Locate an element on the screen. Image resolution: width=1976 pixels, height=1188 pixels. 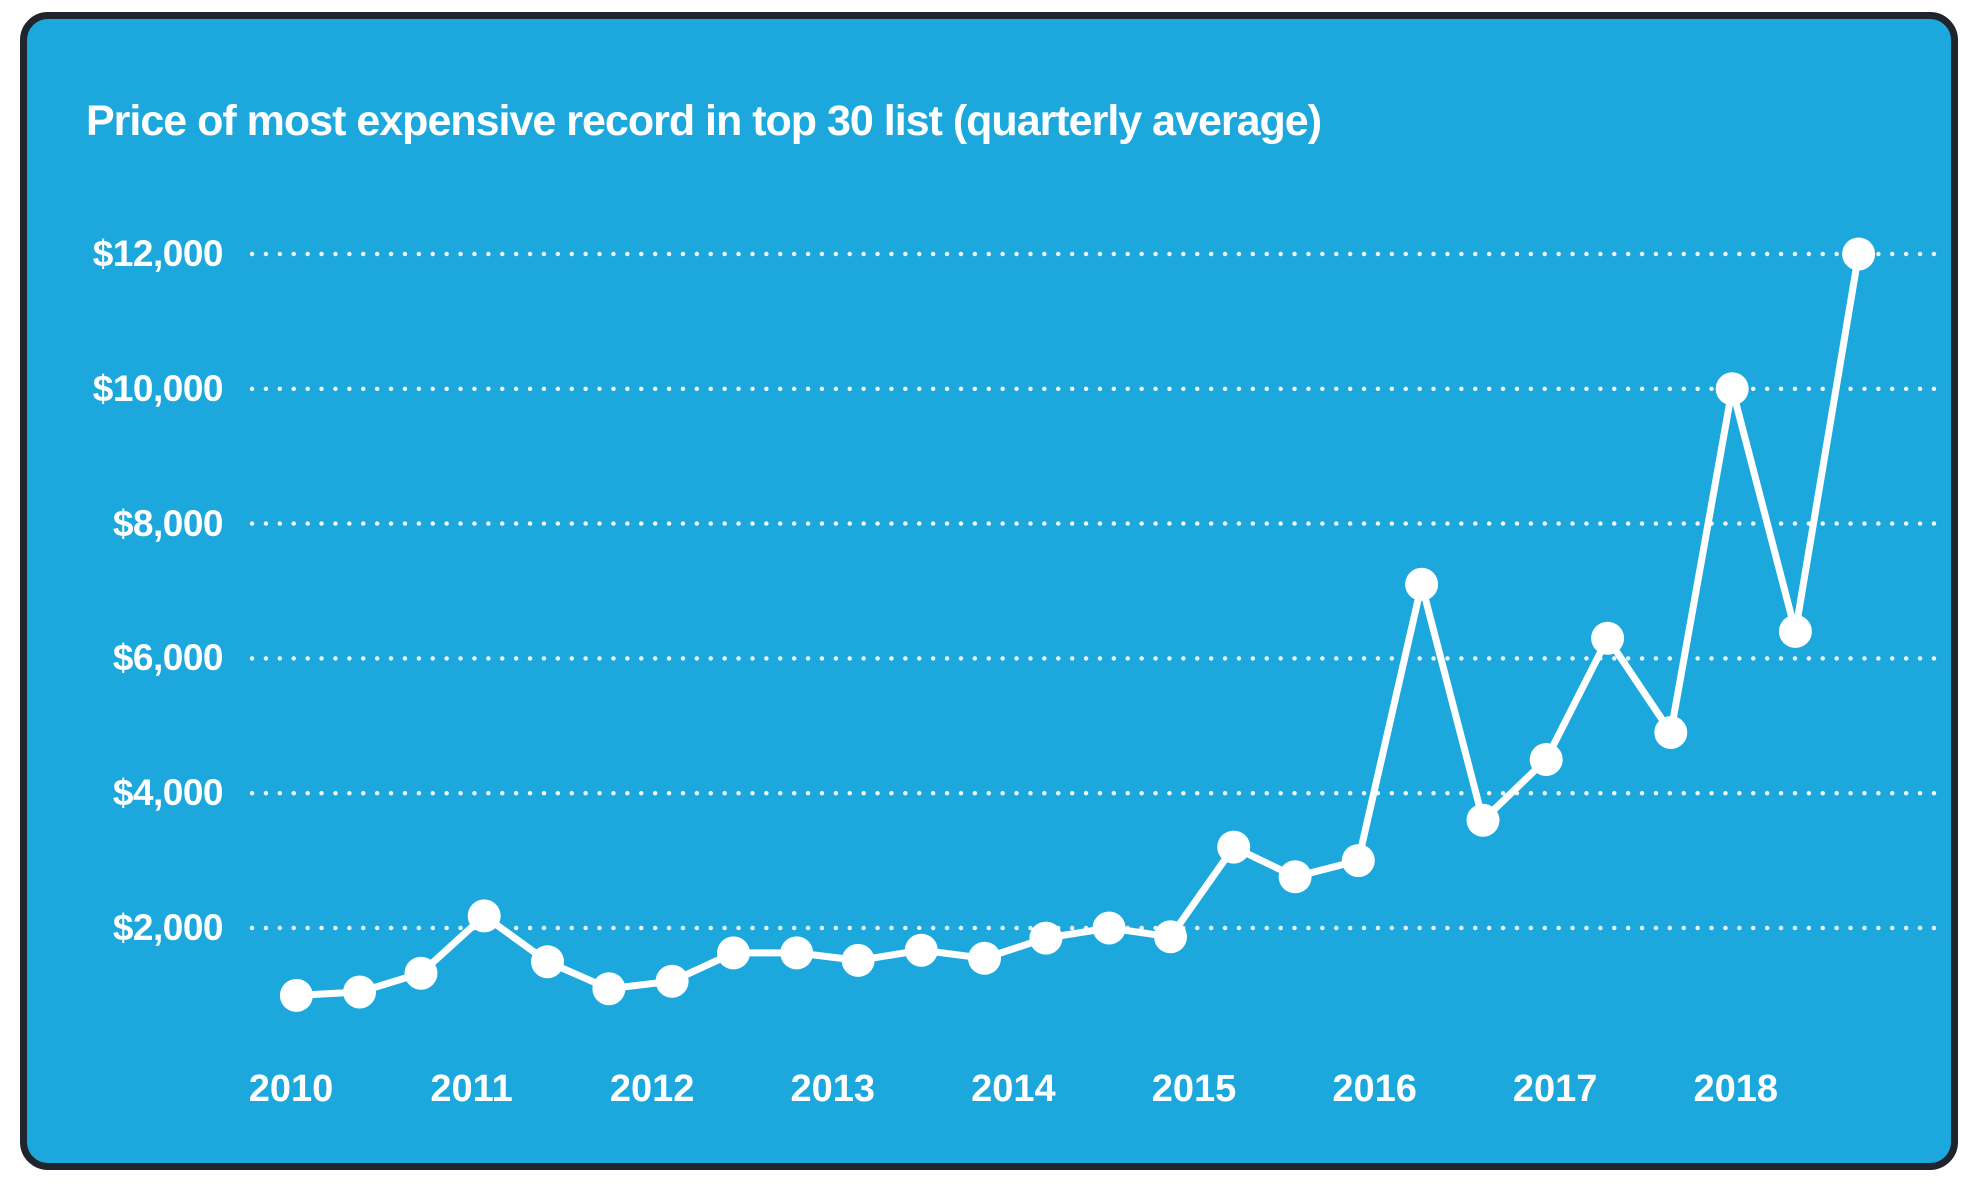
y-axis-tick-label: $10,000 is located at coordinates (158, 388).